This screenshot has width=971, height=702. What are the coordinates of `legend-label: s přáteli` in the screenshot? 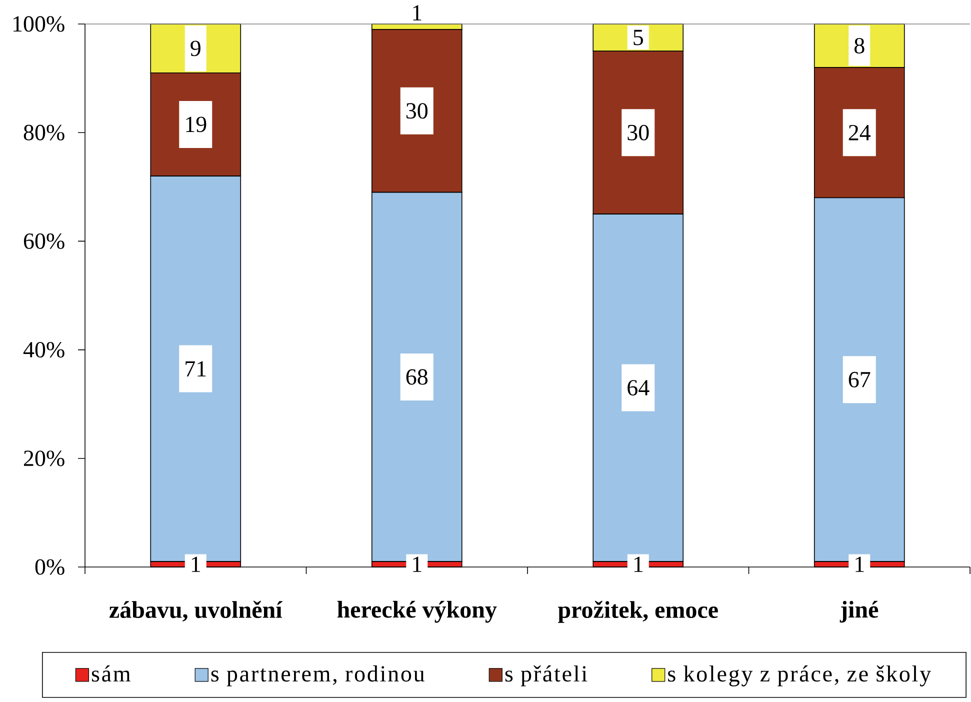 It's located at (546, 675).